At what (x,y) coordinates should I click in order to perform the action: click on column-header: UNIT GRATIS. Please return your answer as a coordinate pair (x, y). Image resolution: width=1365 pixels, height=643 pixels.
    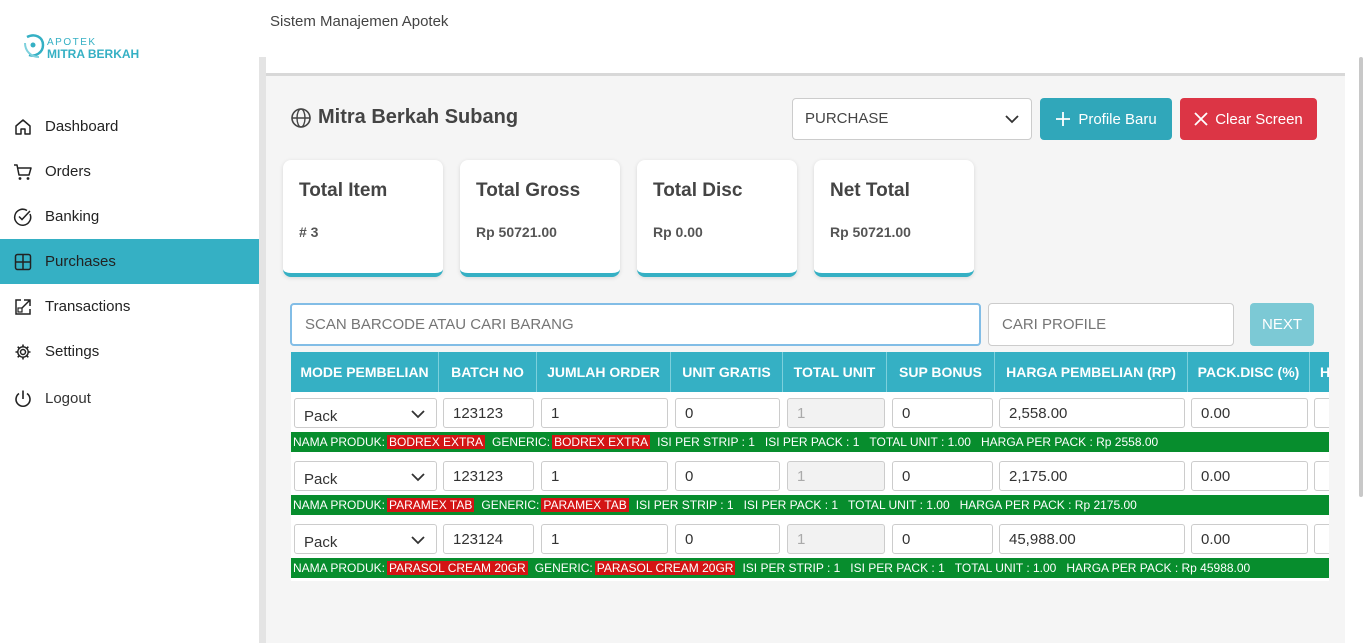
    Looking at the image, I should click on (727, 372).